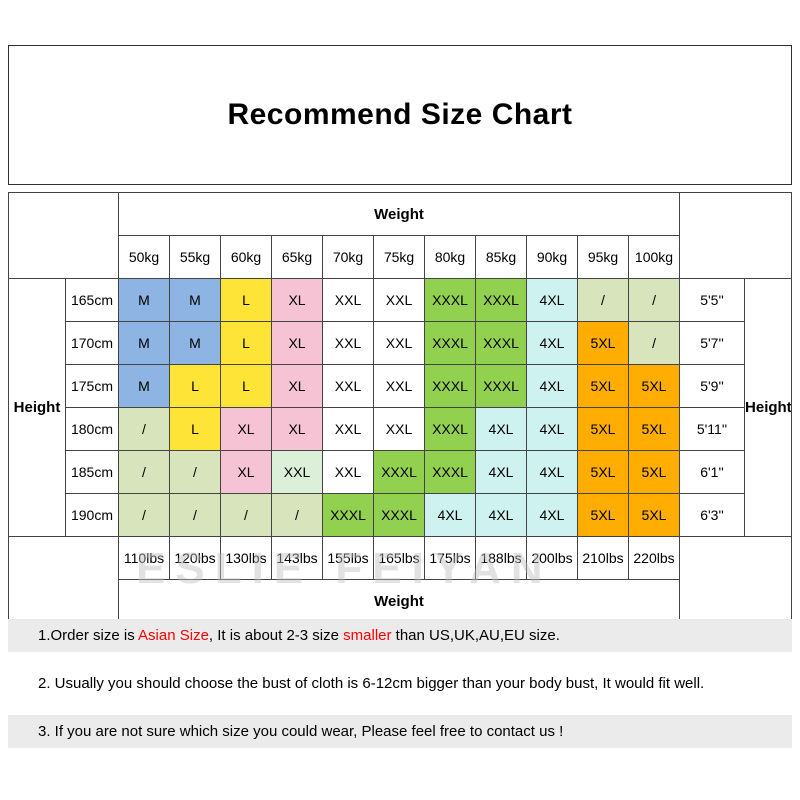  What do you see at coordinates (712, 343) in the screenshot?
I see `height-ft-5'7'': 5'7''` at bounding box center [712, 343].